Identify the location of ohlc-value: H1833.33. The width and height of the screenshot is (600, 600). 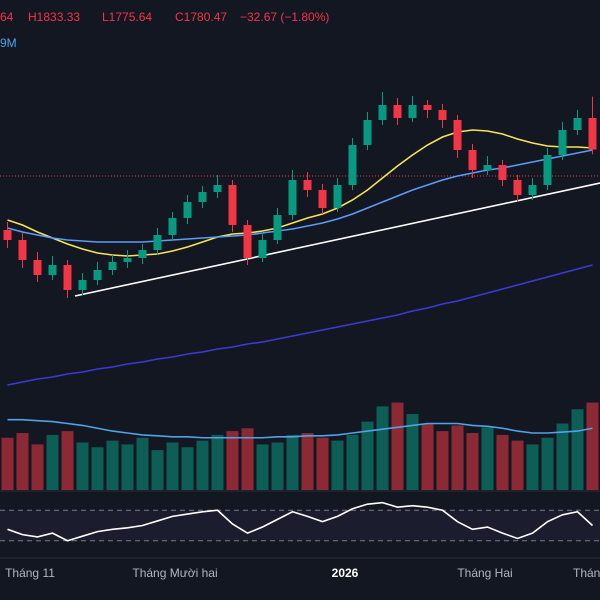
(54, 17).